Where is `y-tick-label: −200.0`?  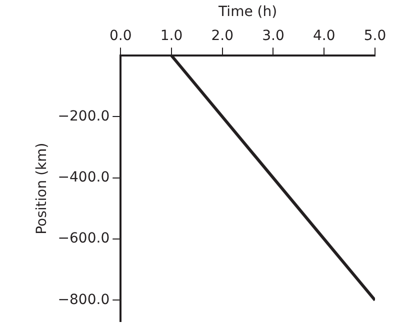 y-tick-label: −200.0 is located at coordinates (84, 116).